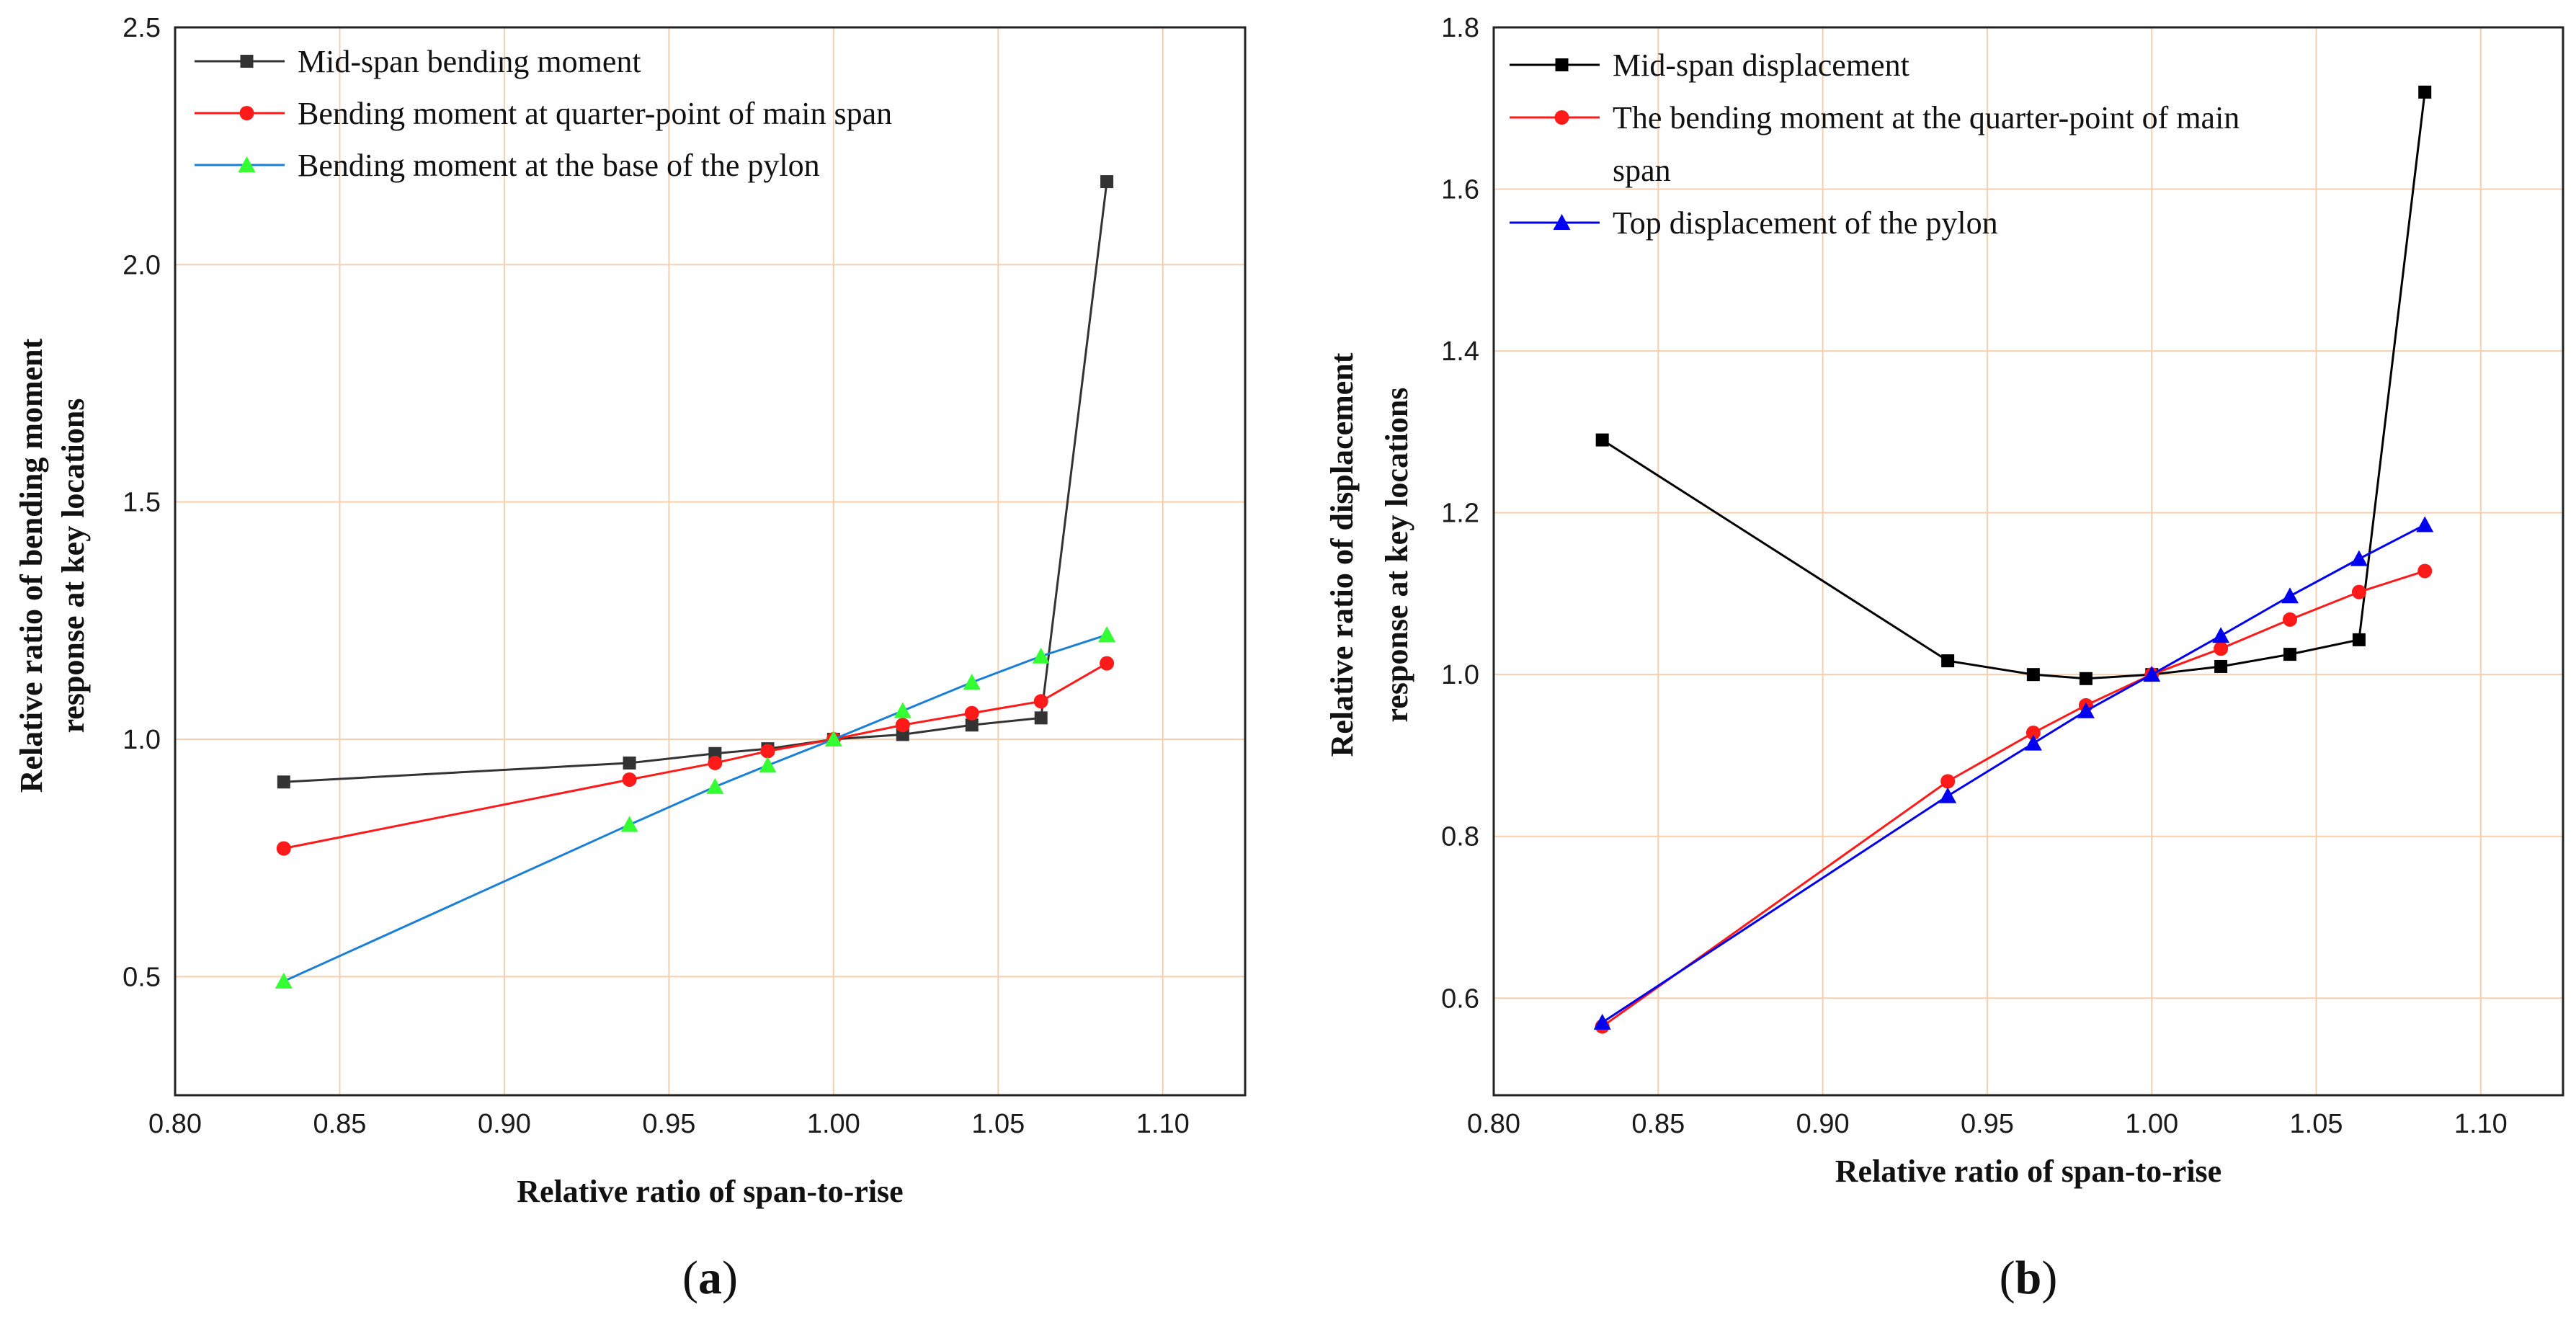 The width and height of the screenshot is (2576, 1333). I want to click on legend-label: span, so click(1642, 170).